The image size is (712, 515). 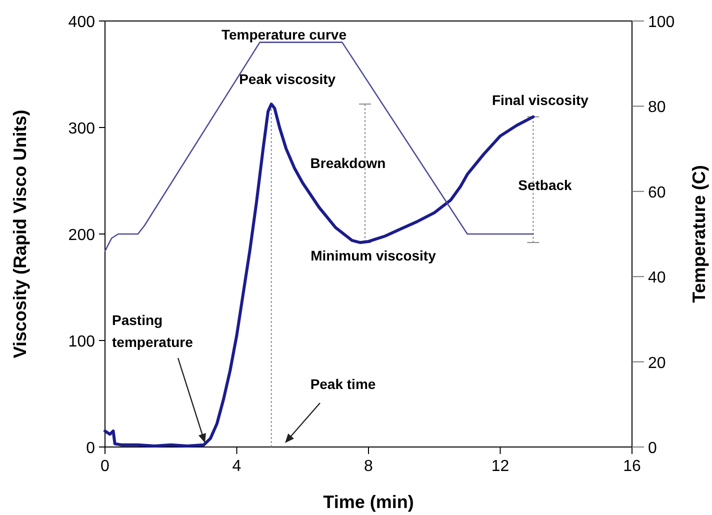 I want to click on y2-tick-label: 40, so click(x=657, y=278).